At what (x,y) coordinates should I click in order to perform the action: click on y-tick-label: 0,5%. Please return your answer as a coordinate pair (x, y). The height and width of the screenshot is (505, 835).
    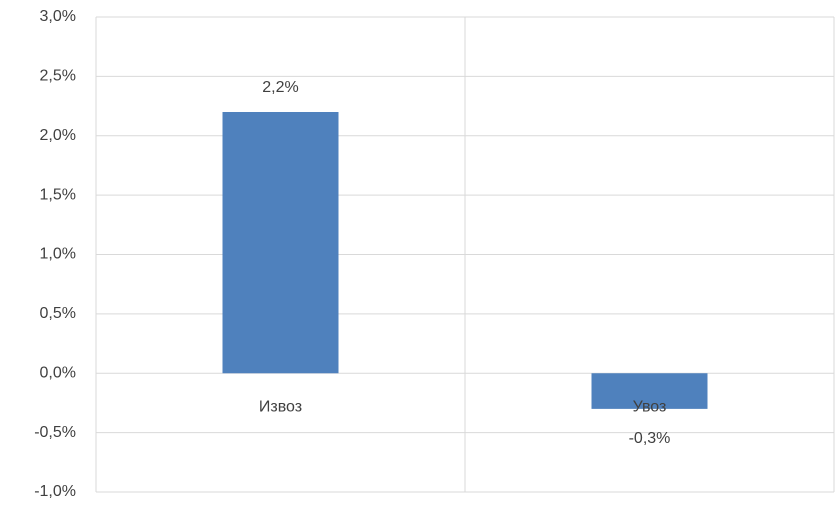
    Looking at the image, I should click on (58, 313).